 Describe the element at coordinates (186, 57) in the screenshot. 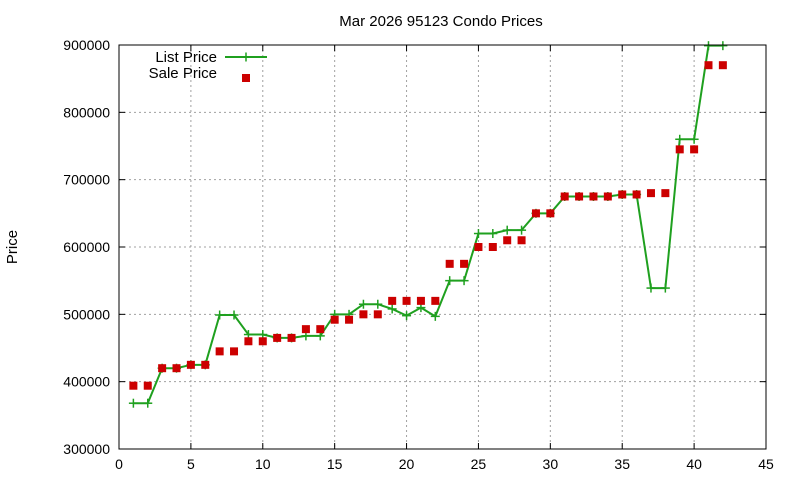

I see `legend-label: List Price` at that location.